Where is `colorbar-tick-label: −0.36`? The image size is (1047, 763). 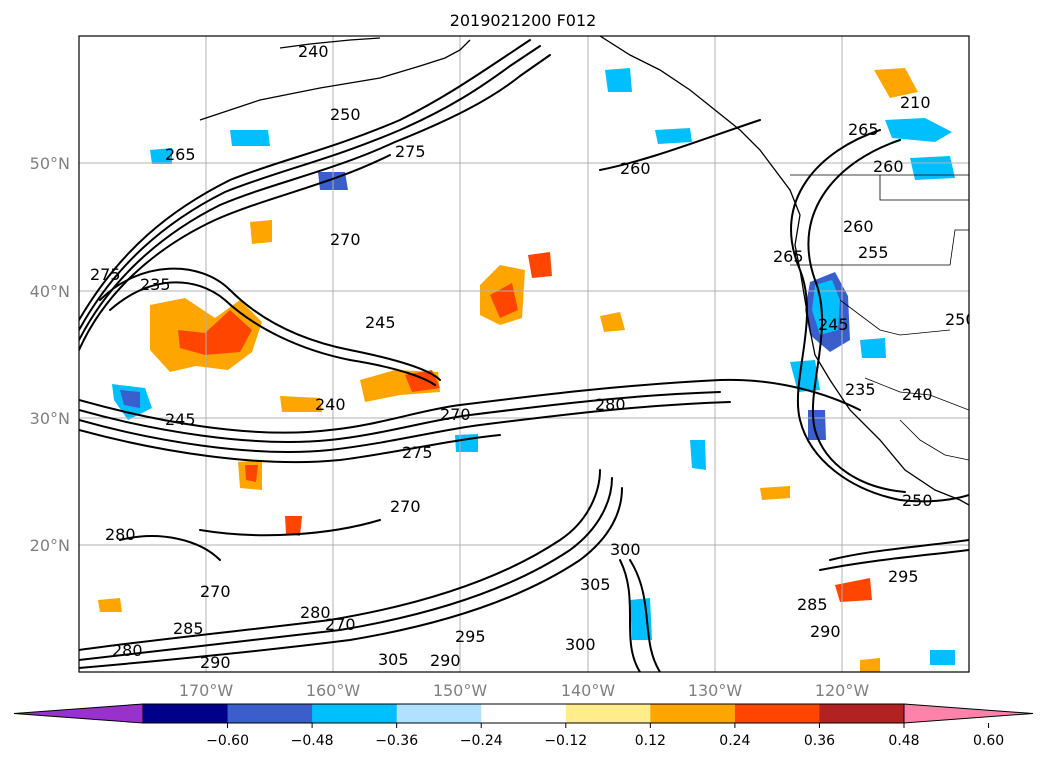
colorbar-tick-label: −0.36 is located at coordinates (396, 741).